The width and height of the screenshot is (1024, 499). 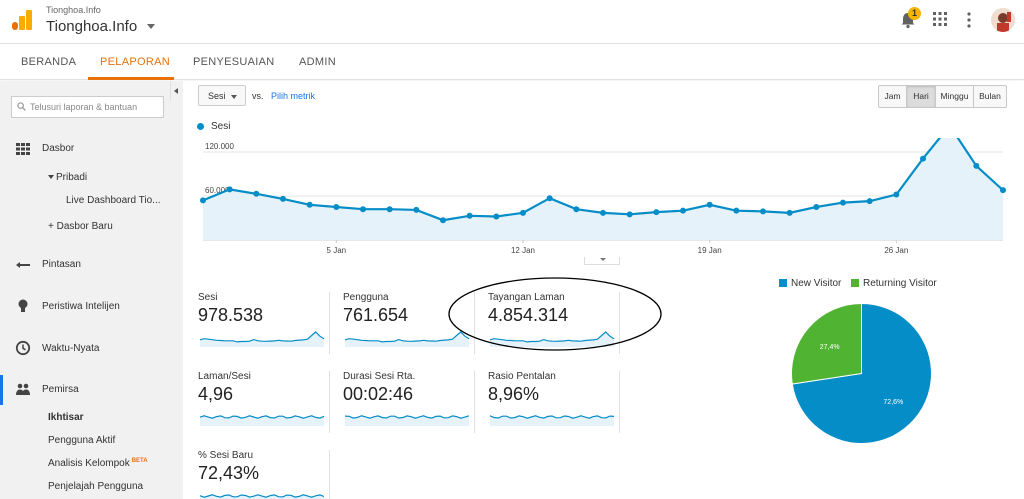 I want to click on analisis-kelompok-label: Analisis Kelompok, so click(x=89, y=463).